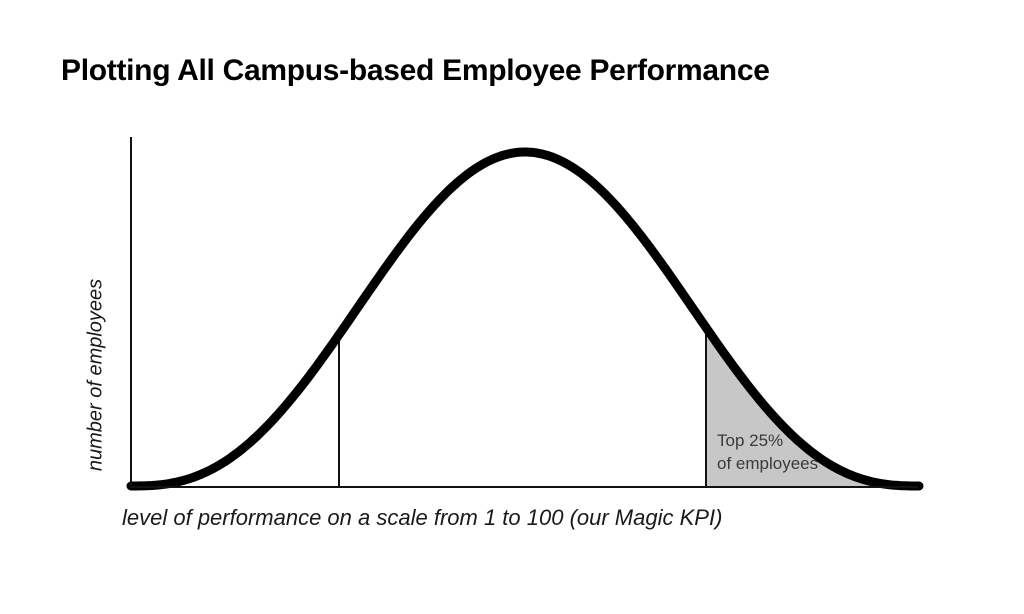 This screenshot has width=1024, height=614. I want to click on shaded-region-annotation: Top 25% of employees, so click(767, 452).